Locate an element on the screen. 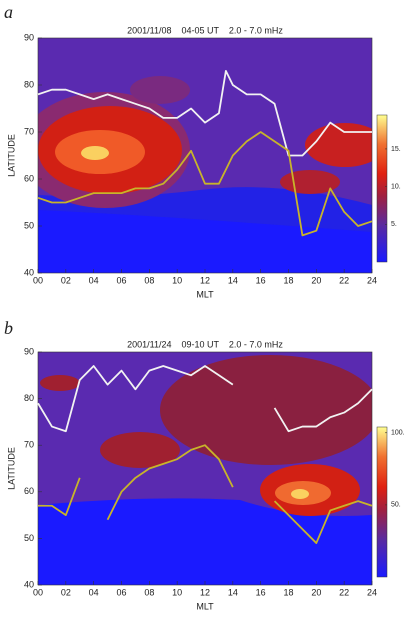 The width and height of the screenshot is (408, 634). colorbar-b is located at coordinates (382, 502).